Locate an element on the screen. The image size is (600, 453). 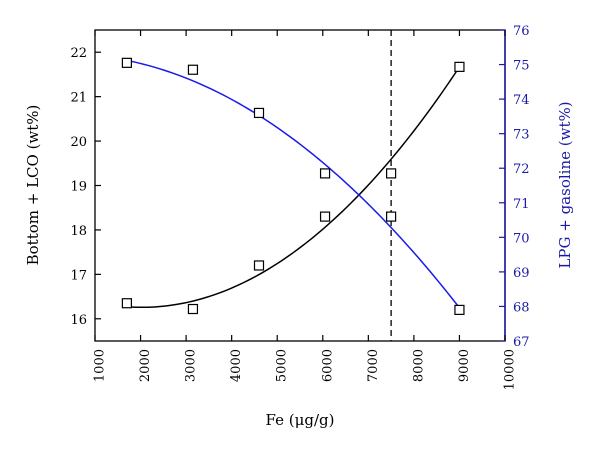
x-tick-label: 6000 is located at coordinates (327, 365).